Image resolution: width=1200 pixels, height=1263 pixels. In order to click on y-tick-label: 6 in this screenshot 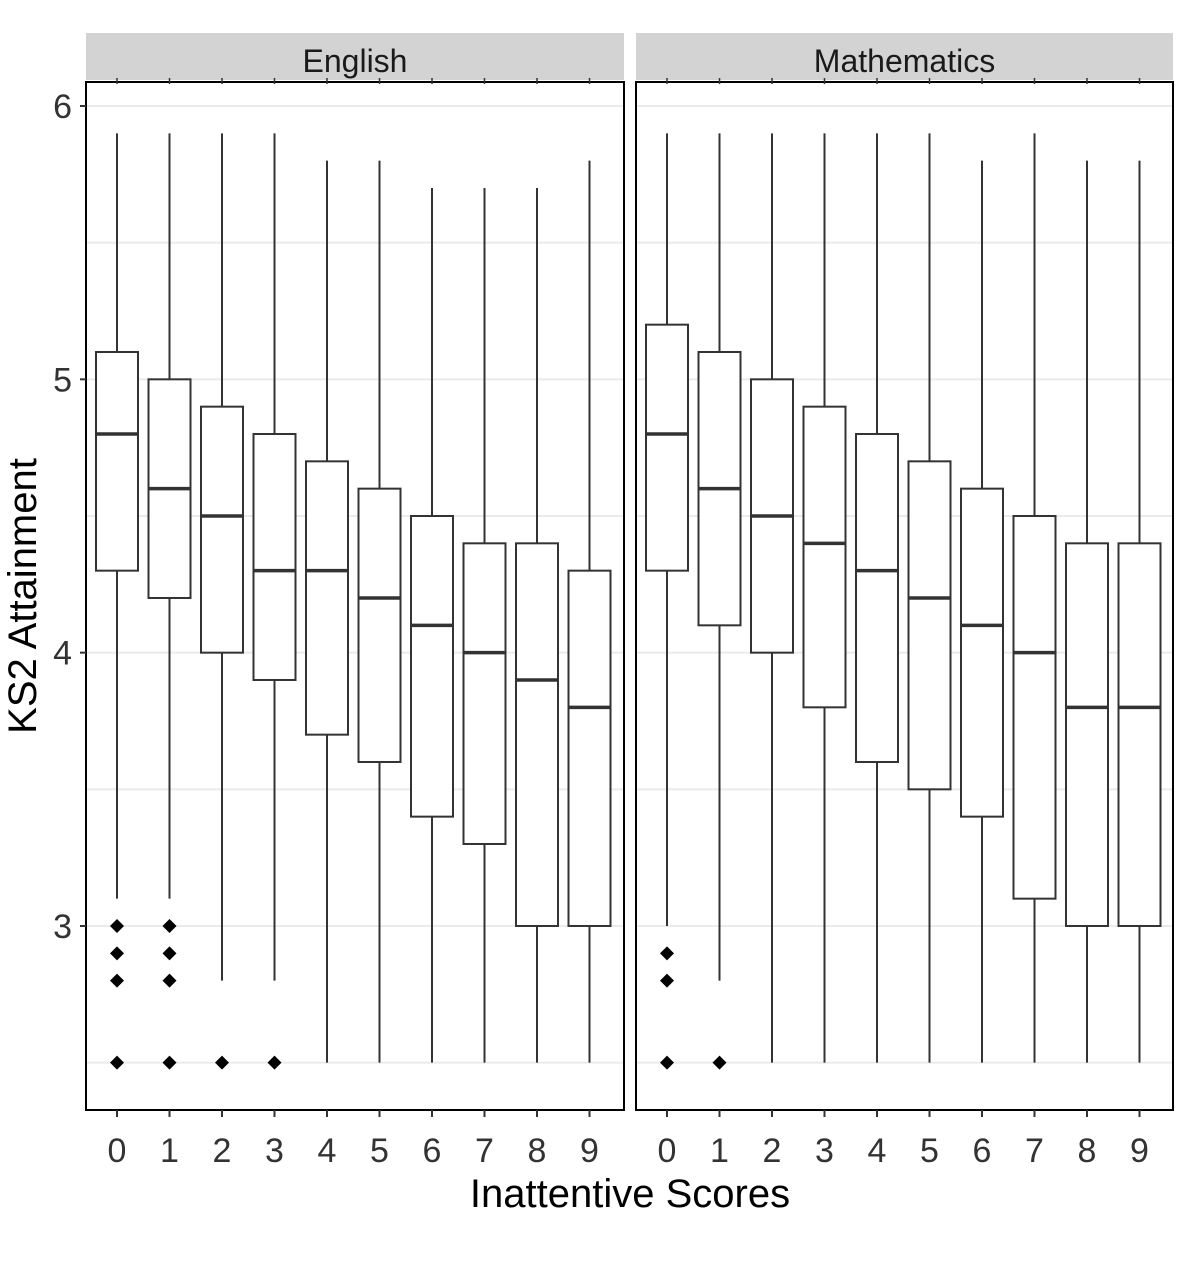, I will do `click(62, 107)`.